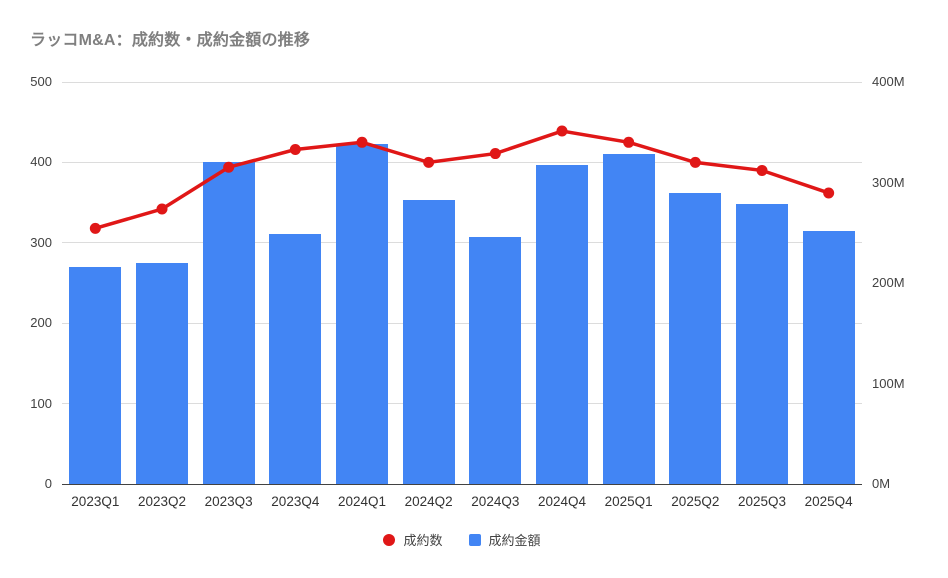 This screenshot has width=948, height=578. Describe the element at coordinates (495, 154) in the screenshot. I see `point-2024Q3` at that location.